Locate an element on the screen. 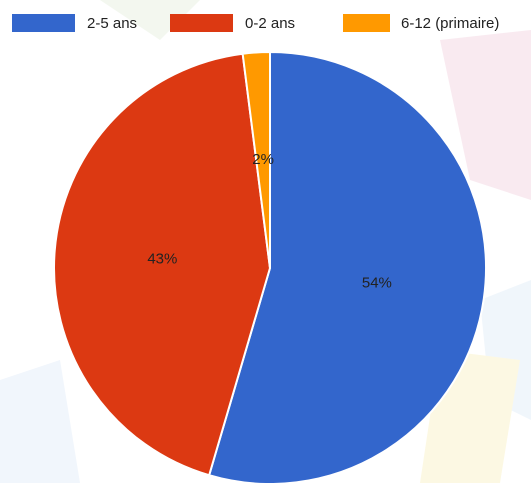 The image size is (531, 483). legend: 2-5 ans 0-2 ans 6-12 (primaire) is located at coordinates (255, 23).